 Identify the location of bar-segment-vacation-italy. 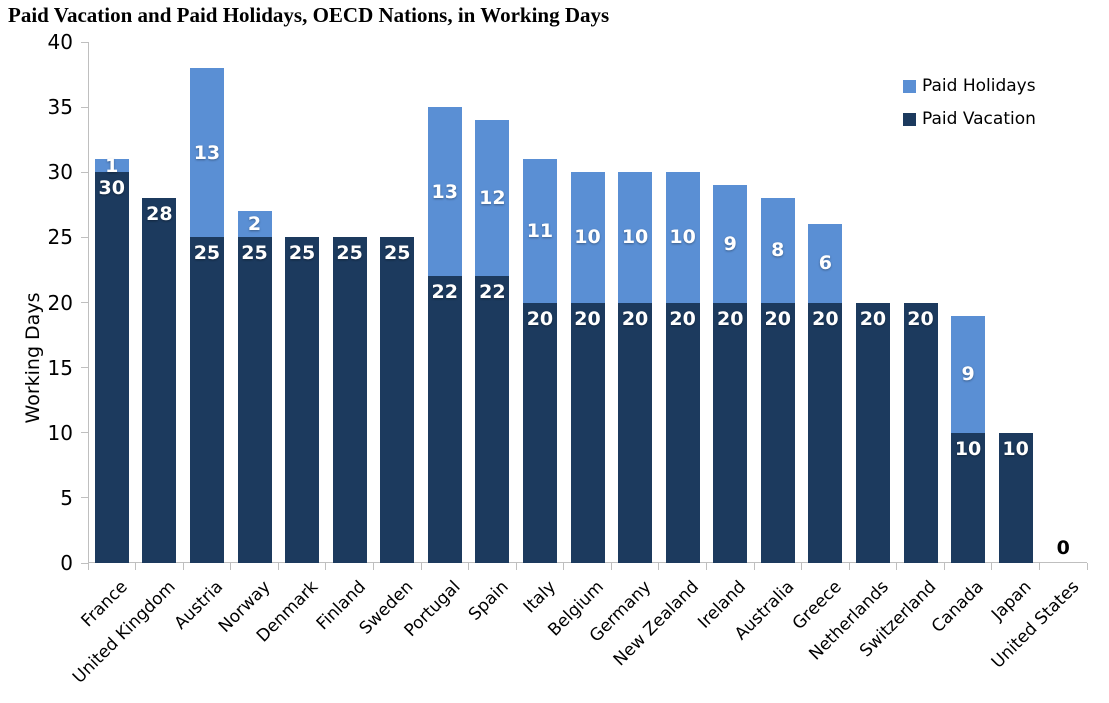
(539, 432).